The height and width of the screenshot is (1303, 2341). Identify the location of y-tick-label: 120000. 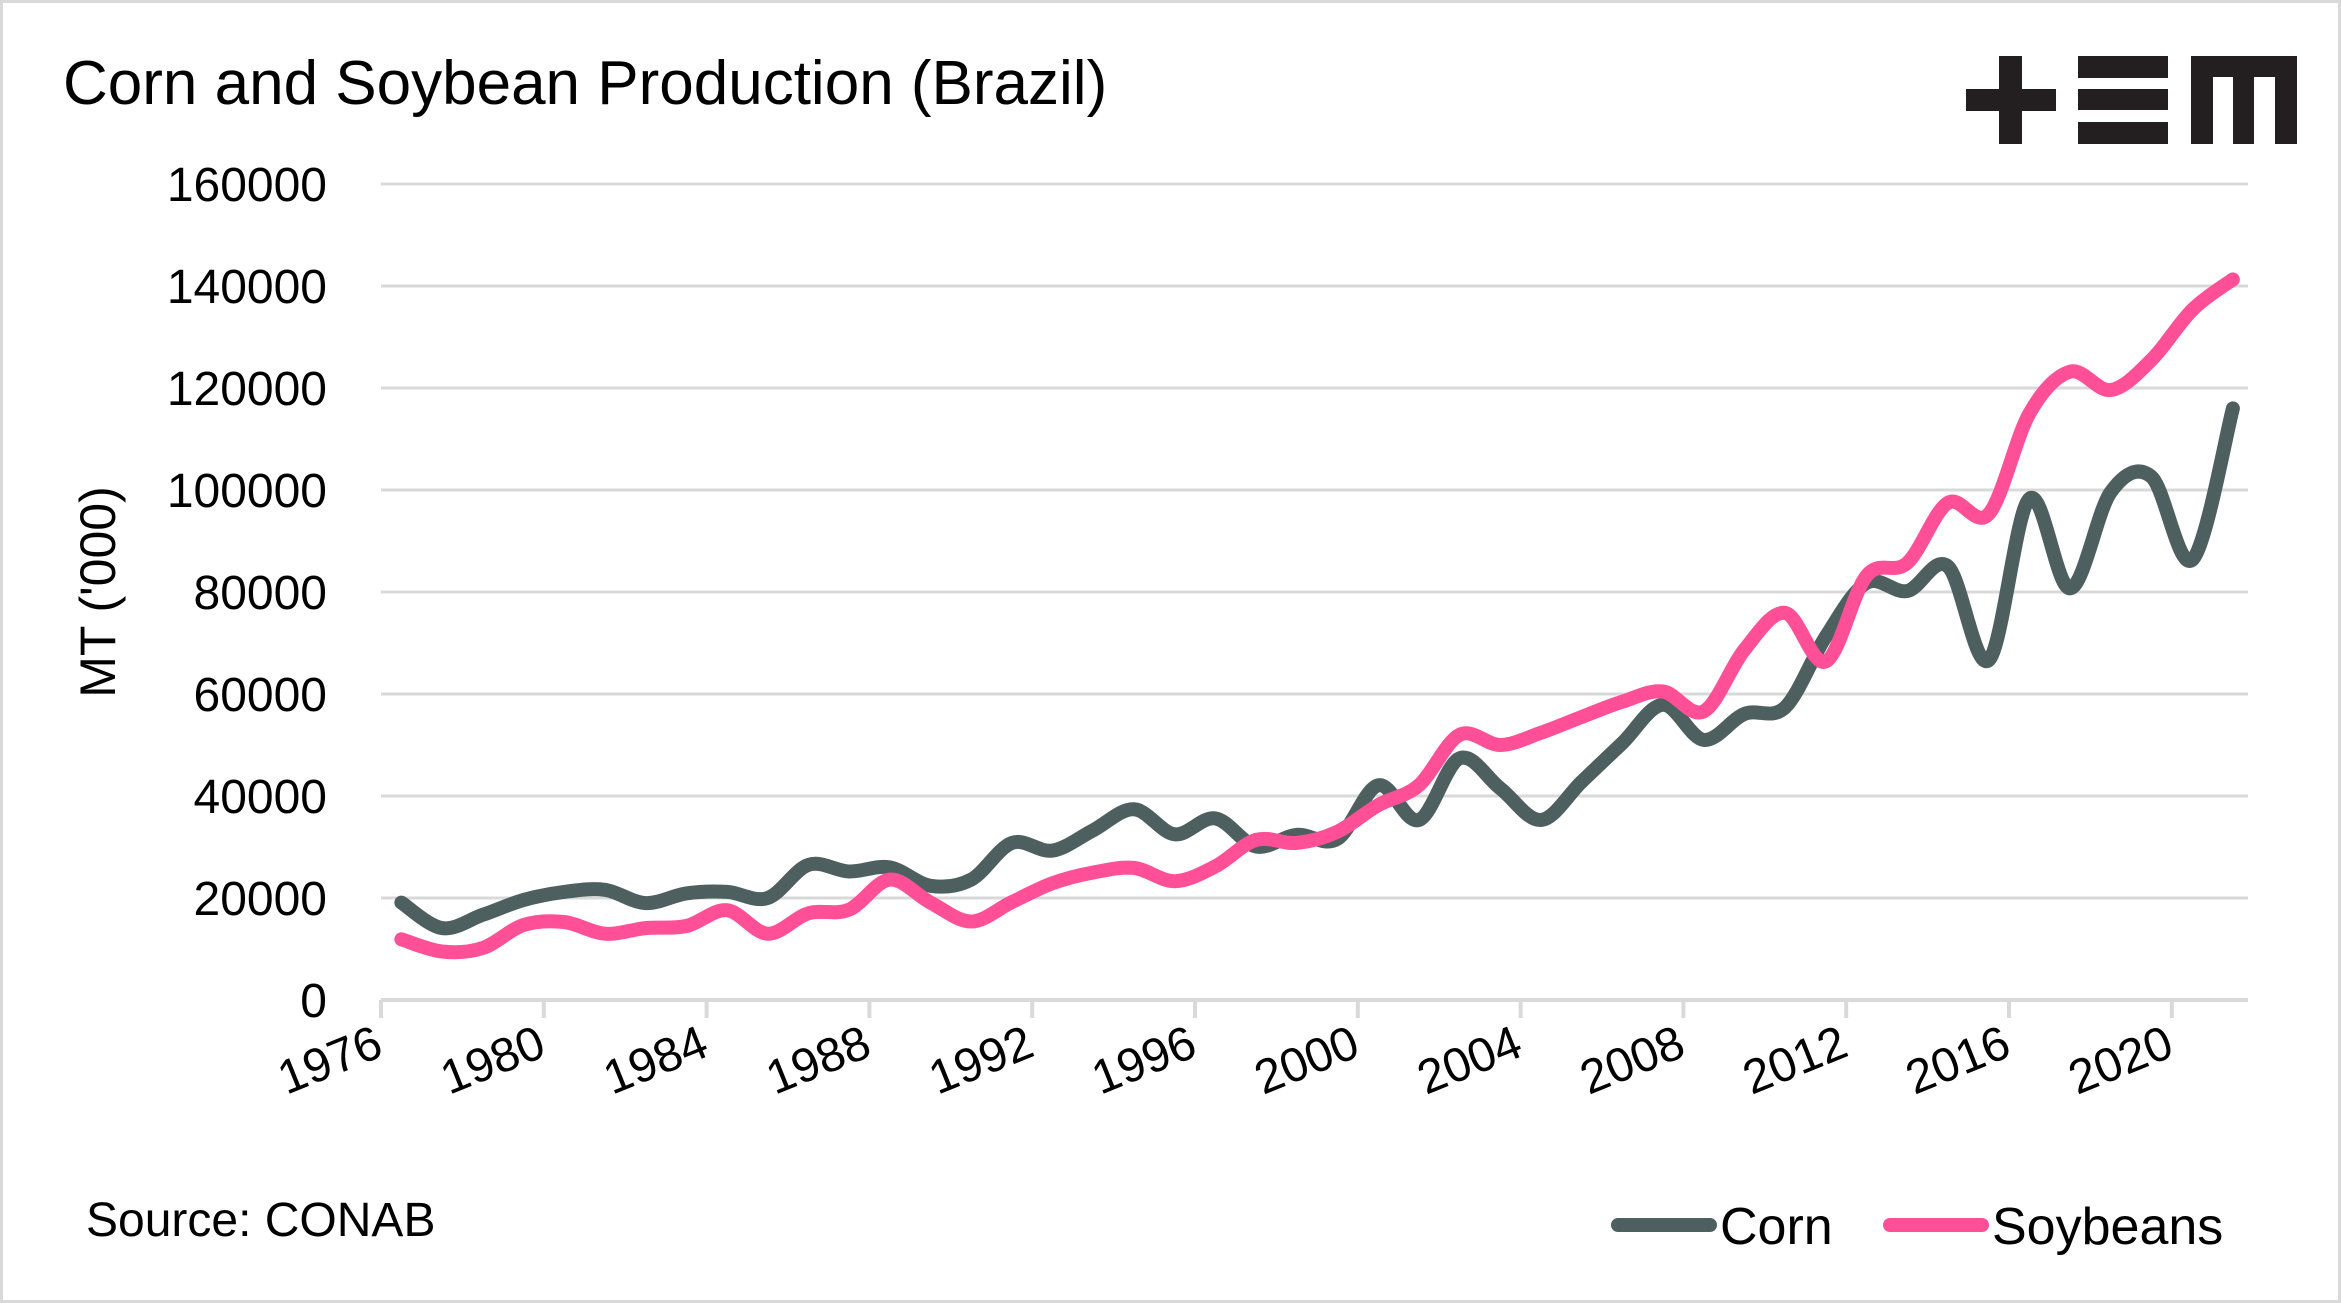
(247, 389).